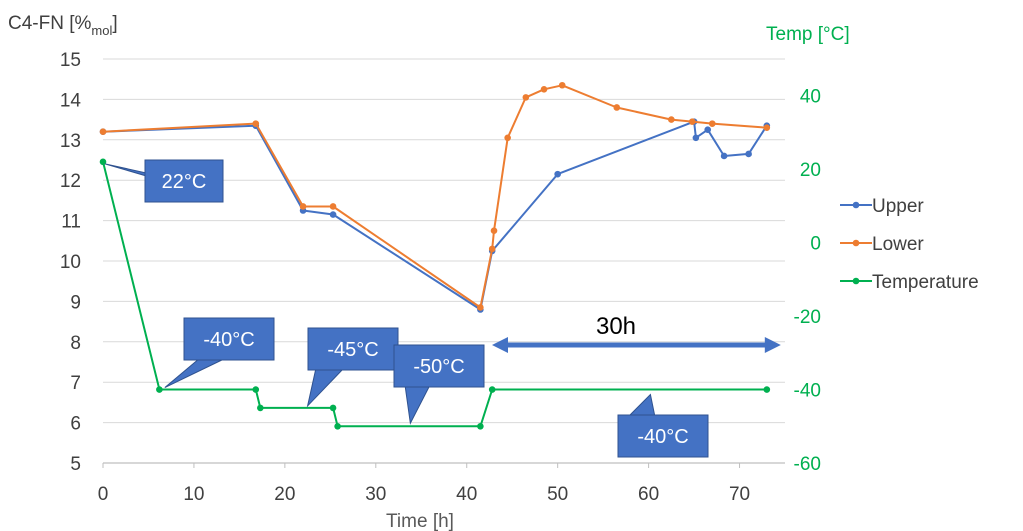  I want to click on x-tick-label: 40, so click(466, 494).